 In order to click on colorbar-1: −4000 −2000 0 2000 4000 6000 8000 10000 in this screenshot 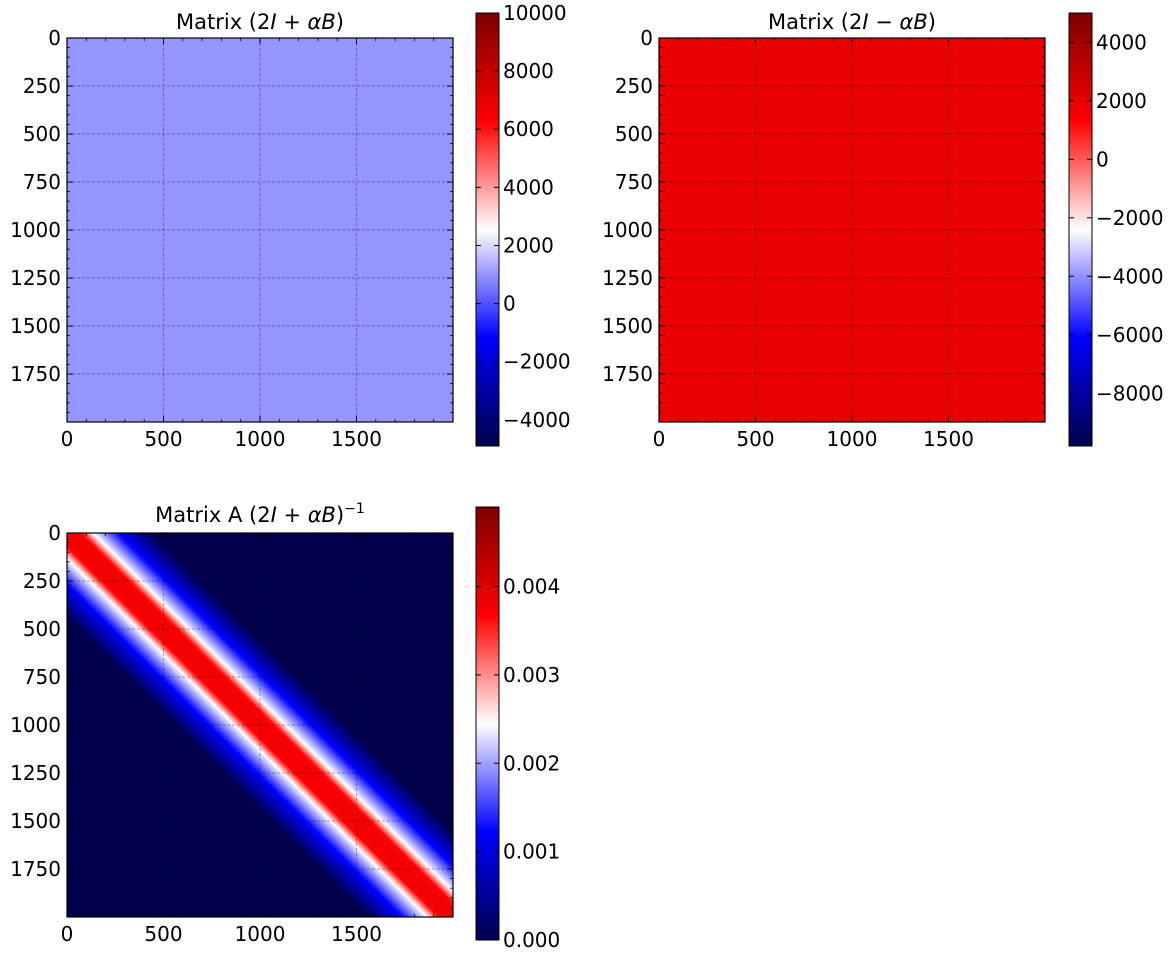, I will do `click(523, 224)`.